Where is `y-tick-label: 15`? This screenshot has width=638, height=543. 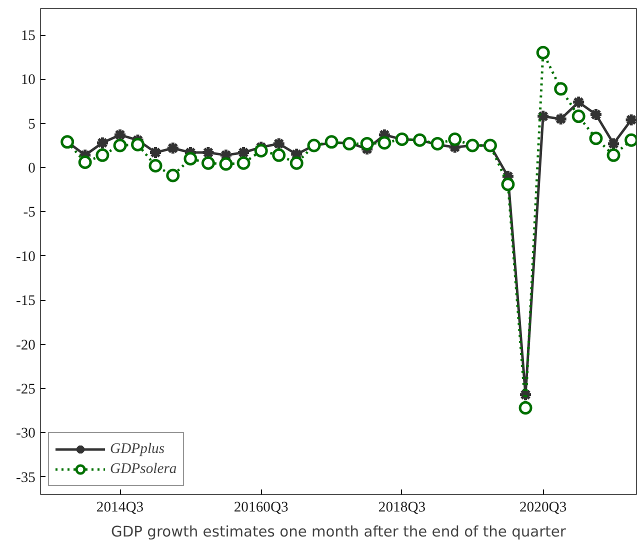
y-tick-label: 15 is located at coordinates (28, 36).